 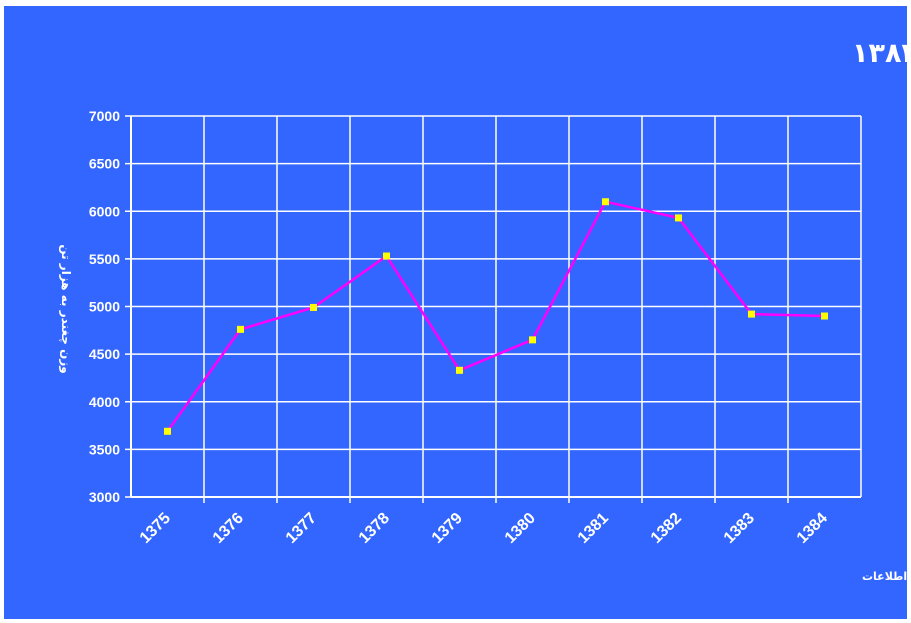 What do you see at coordinates (374, 528) in the screenshot?
I see `x-tick-label: 1378` at bounding box center [374, 528].